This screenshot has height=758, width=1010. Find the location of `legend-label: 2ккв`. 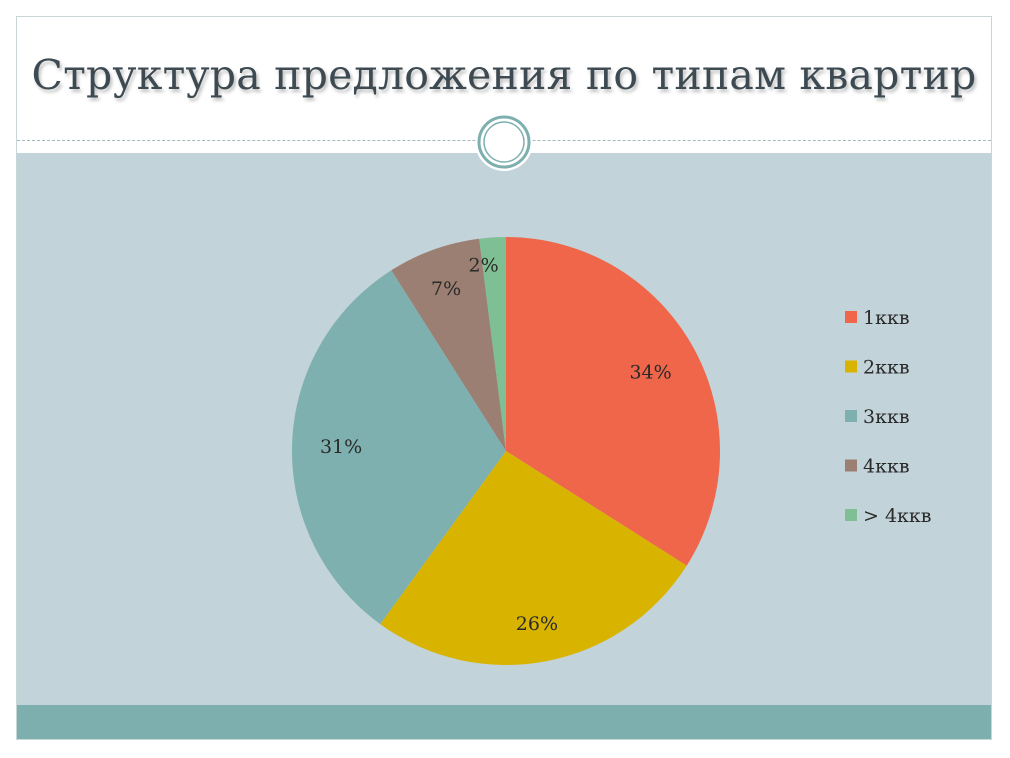

legend-label: 2ккв is located at coordinates (886, 368).